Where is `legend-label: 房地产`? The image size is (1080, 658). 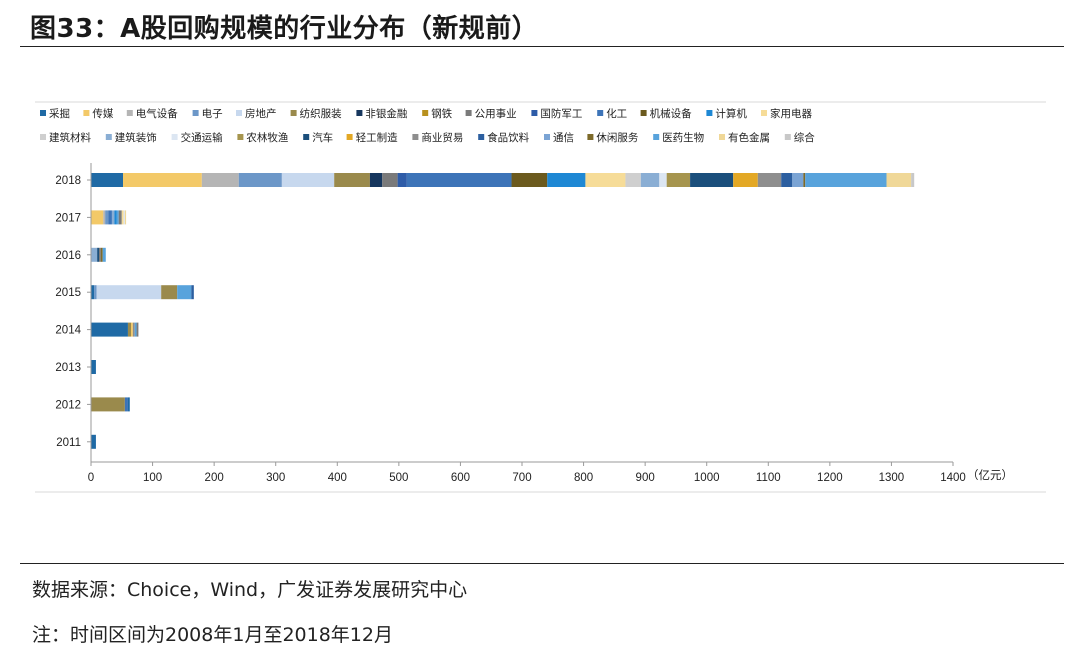
legend-label: 房地产 is located at coordinates (261, 113).